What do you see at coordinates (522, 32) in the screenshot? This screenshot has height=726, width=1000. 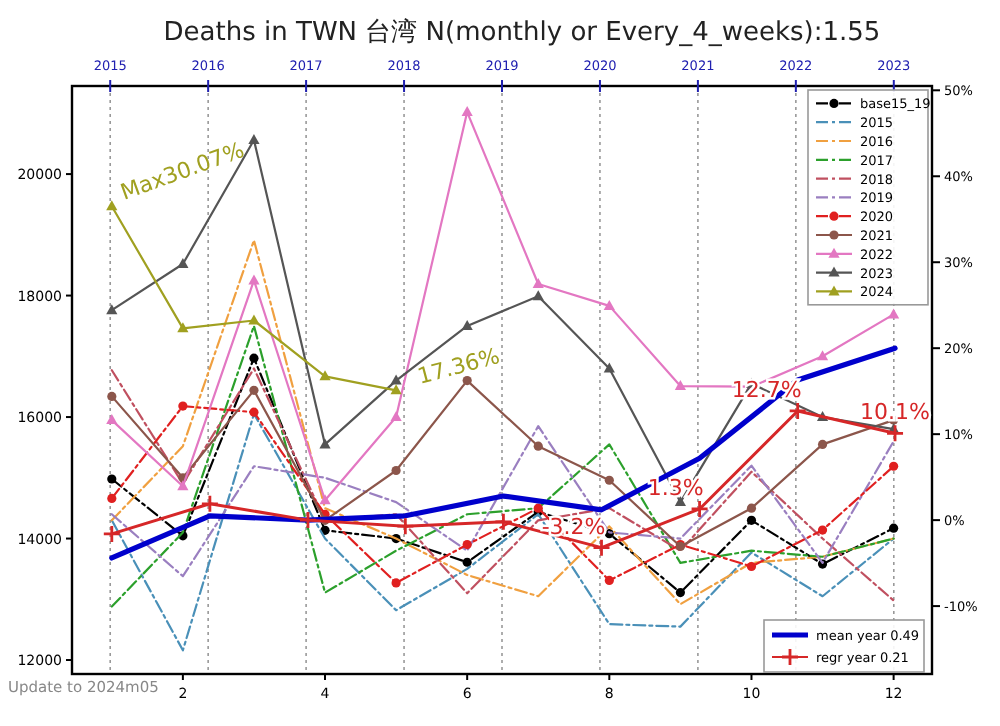 I see `chart-title: Deaths in TWN 台湾 N(monthly or Every_4_weeks):1.55` at bounding box center [522, 32].